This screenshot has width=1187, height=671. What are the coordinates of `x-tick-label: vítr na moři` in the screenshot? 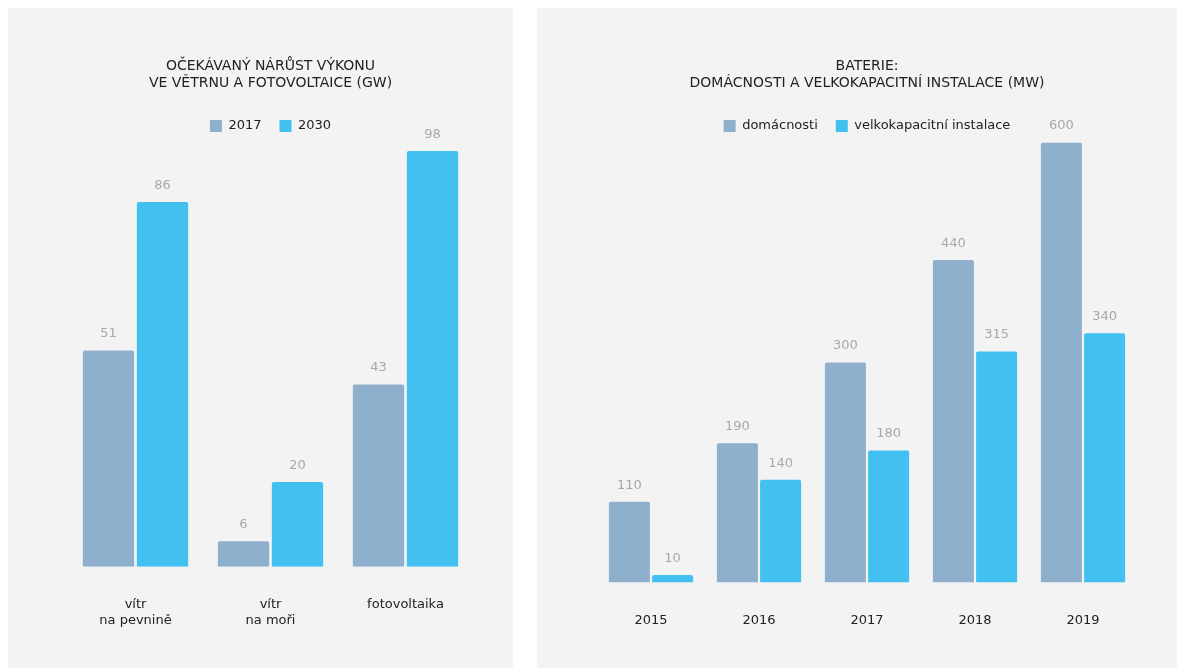 It's located at (270, 611).